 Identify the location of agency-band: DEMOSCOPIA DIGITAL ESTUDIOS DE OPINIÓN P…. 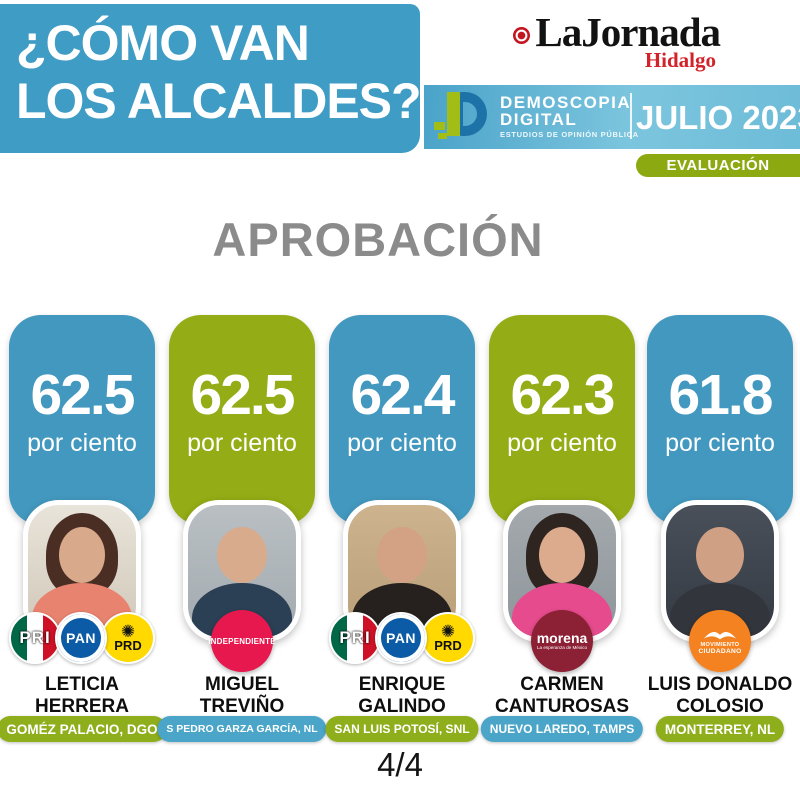
(612, 117).